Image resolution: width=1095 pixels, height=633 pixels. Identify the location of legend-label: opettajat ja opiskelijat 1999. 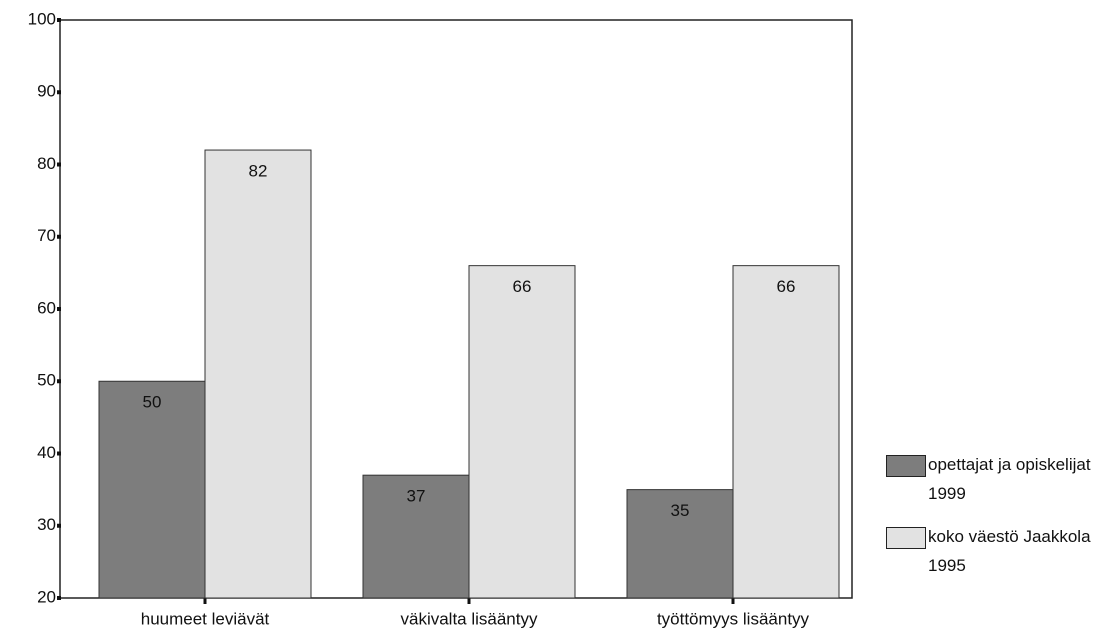
(1009, 479).